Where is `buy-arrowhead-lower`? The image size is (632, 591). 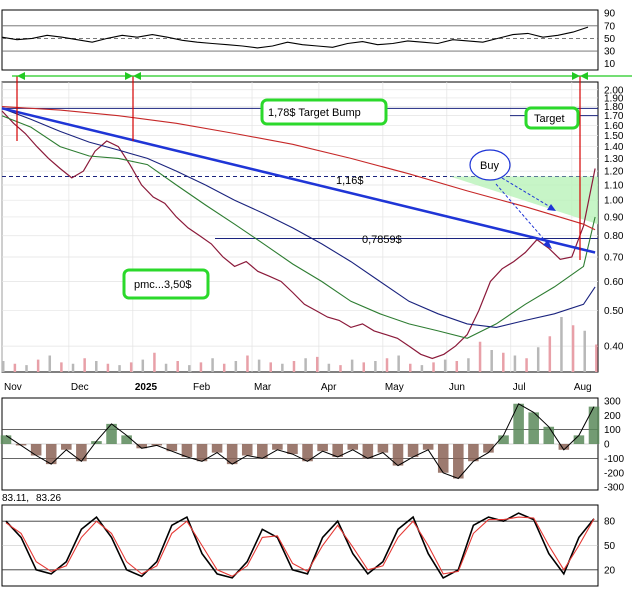
buy-arrowhead-lower is located at coordinates (547, 244).